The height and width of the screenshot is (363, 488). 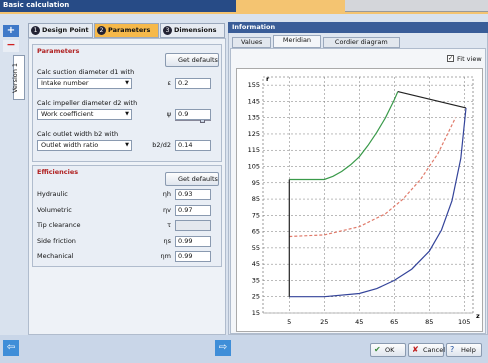 What do you see at coordinates (452, 349) in the screenshot?
I see `button-icon: ?` at bounding box center [452, 349].